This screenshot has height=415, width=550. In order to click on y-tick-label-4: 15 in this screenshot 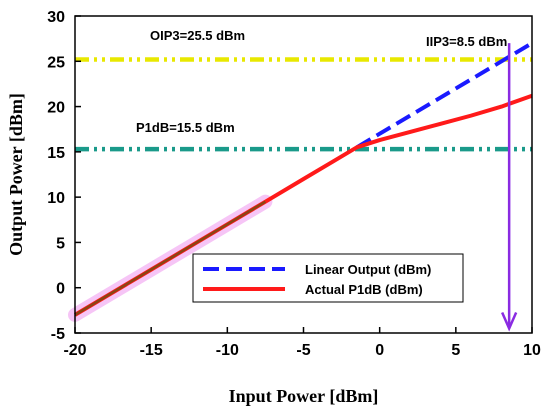, I will do `click(56, 153)`.